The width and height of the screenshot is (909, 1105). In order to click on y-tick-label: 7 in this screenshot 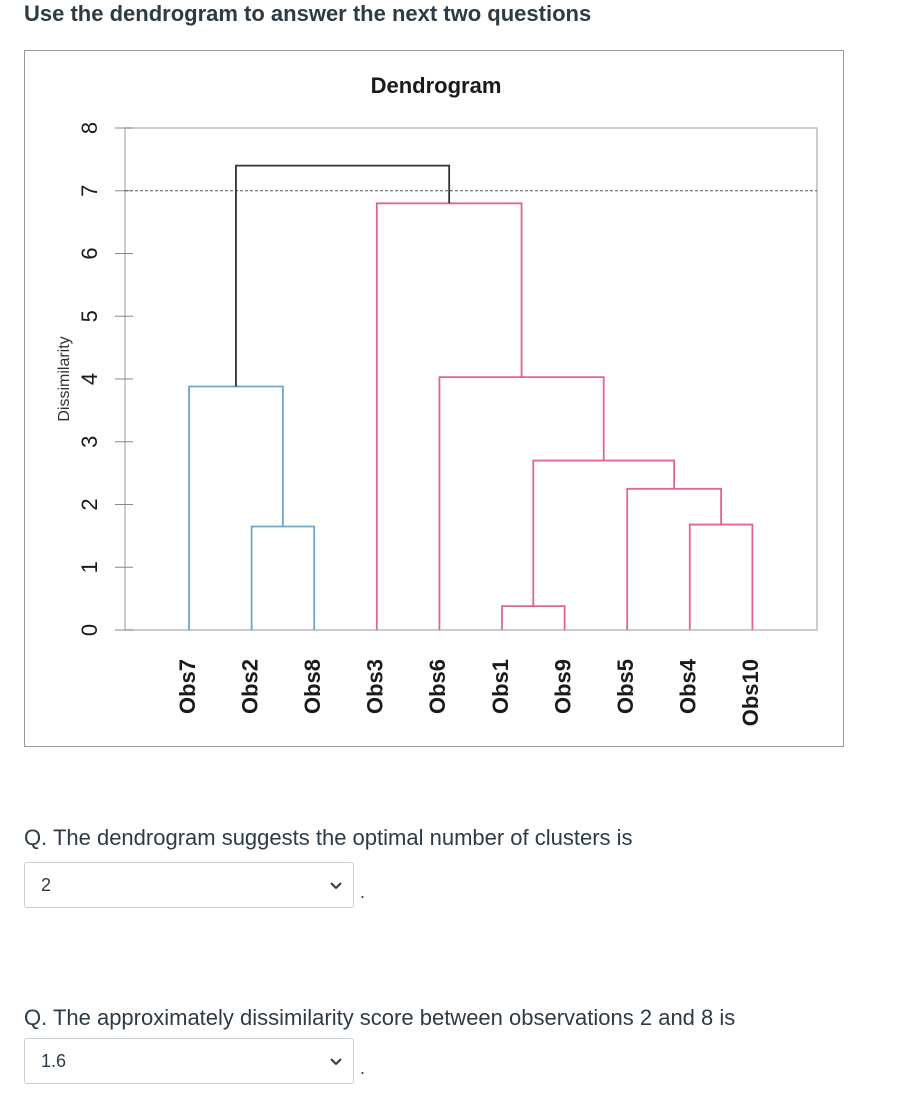, I will do `click(89, 191)`.